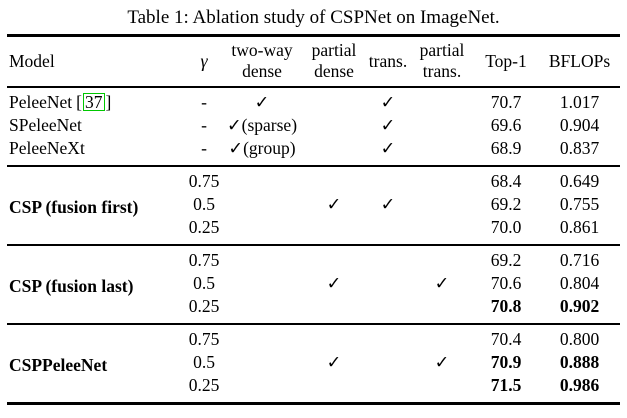 This screenshot has width=627, height=418. I want to click on table-row: 0.5 ✓ ✓ 70.6 0.804, so click(313, 283).